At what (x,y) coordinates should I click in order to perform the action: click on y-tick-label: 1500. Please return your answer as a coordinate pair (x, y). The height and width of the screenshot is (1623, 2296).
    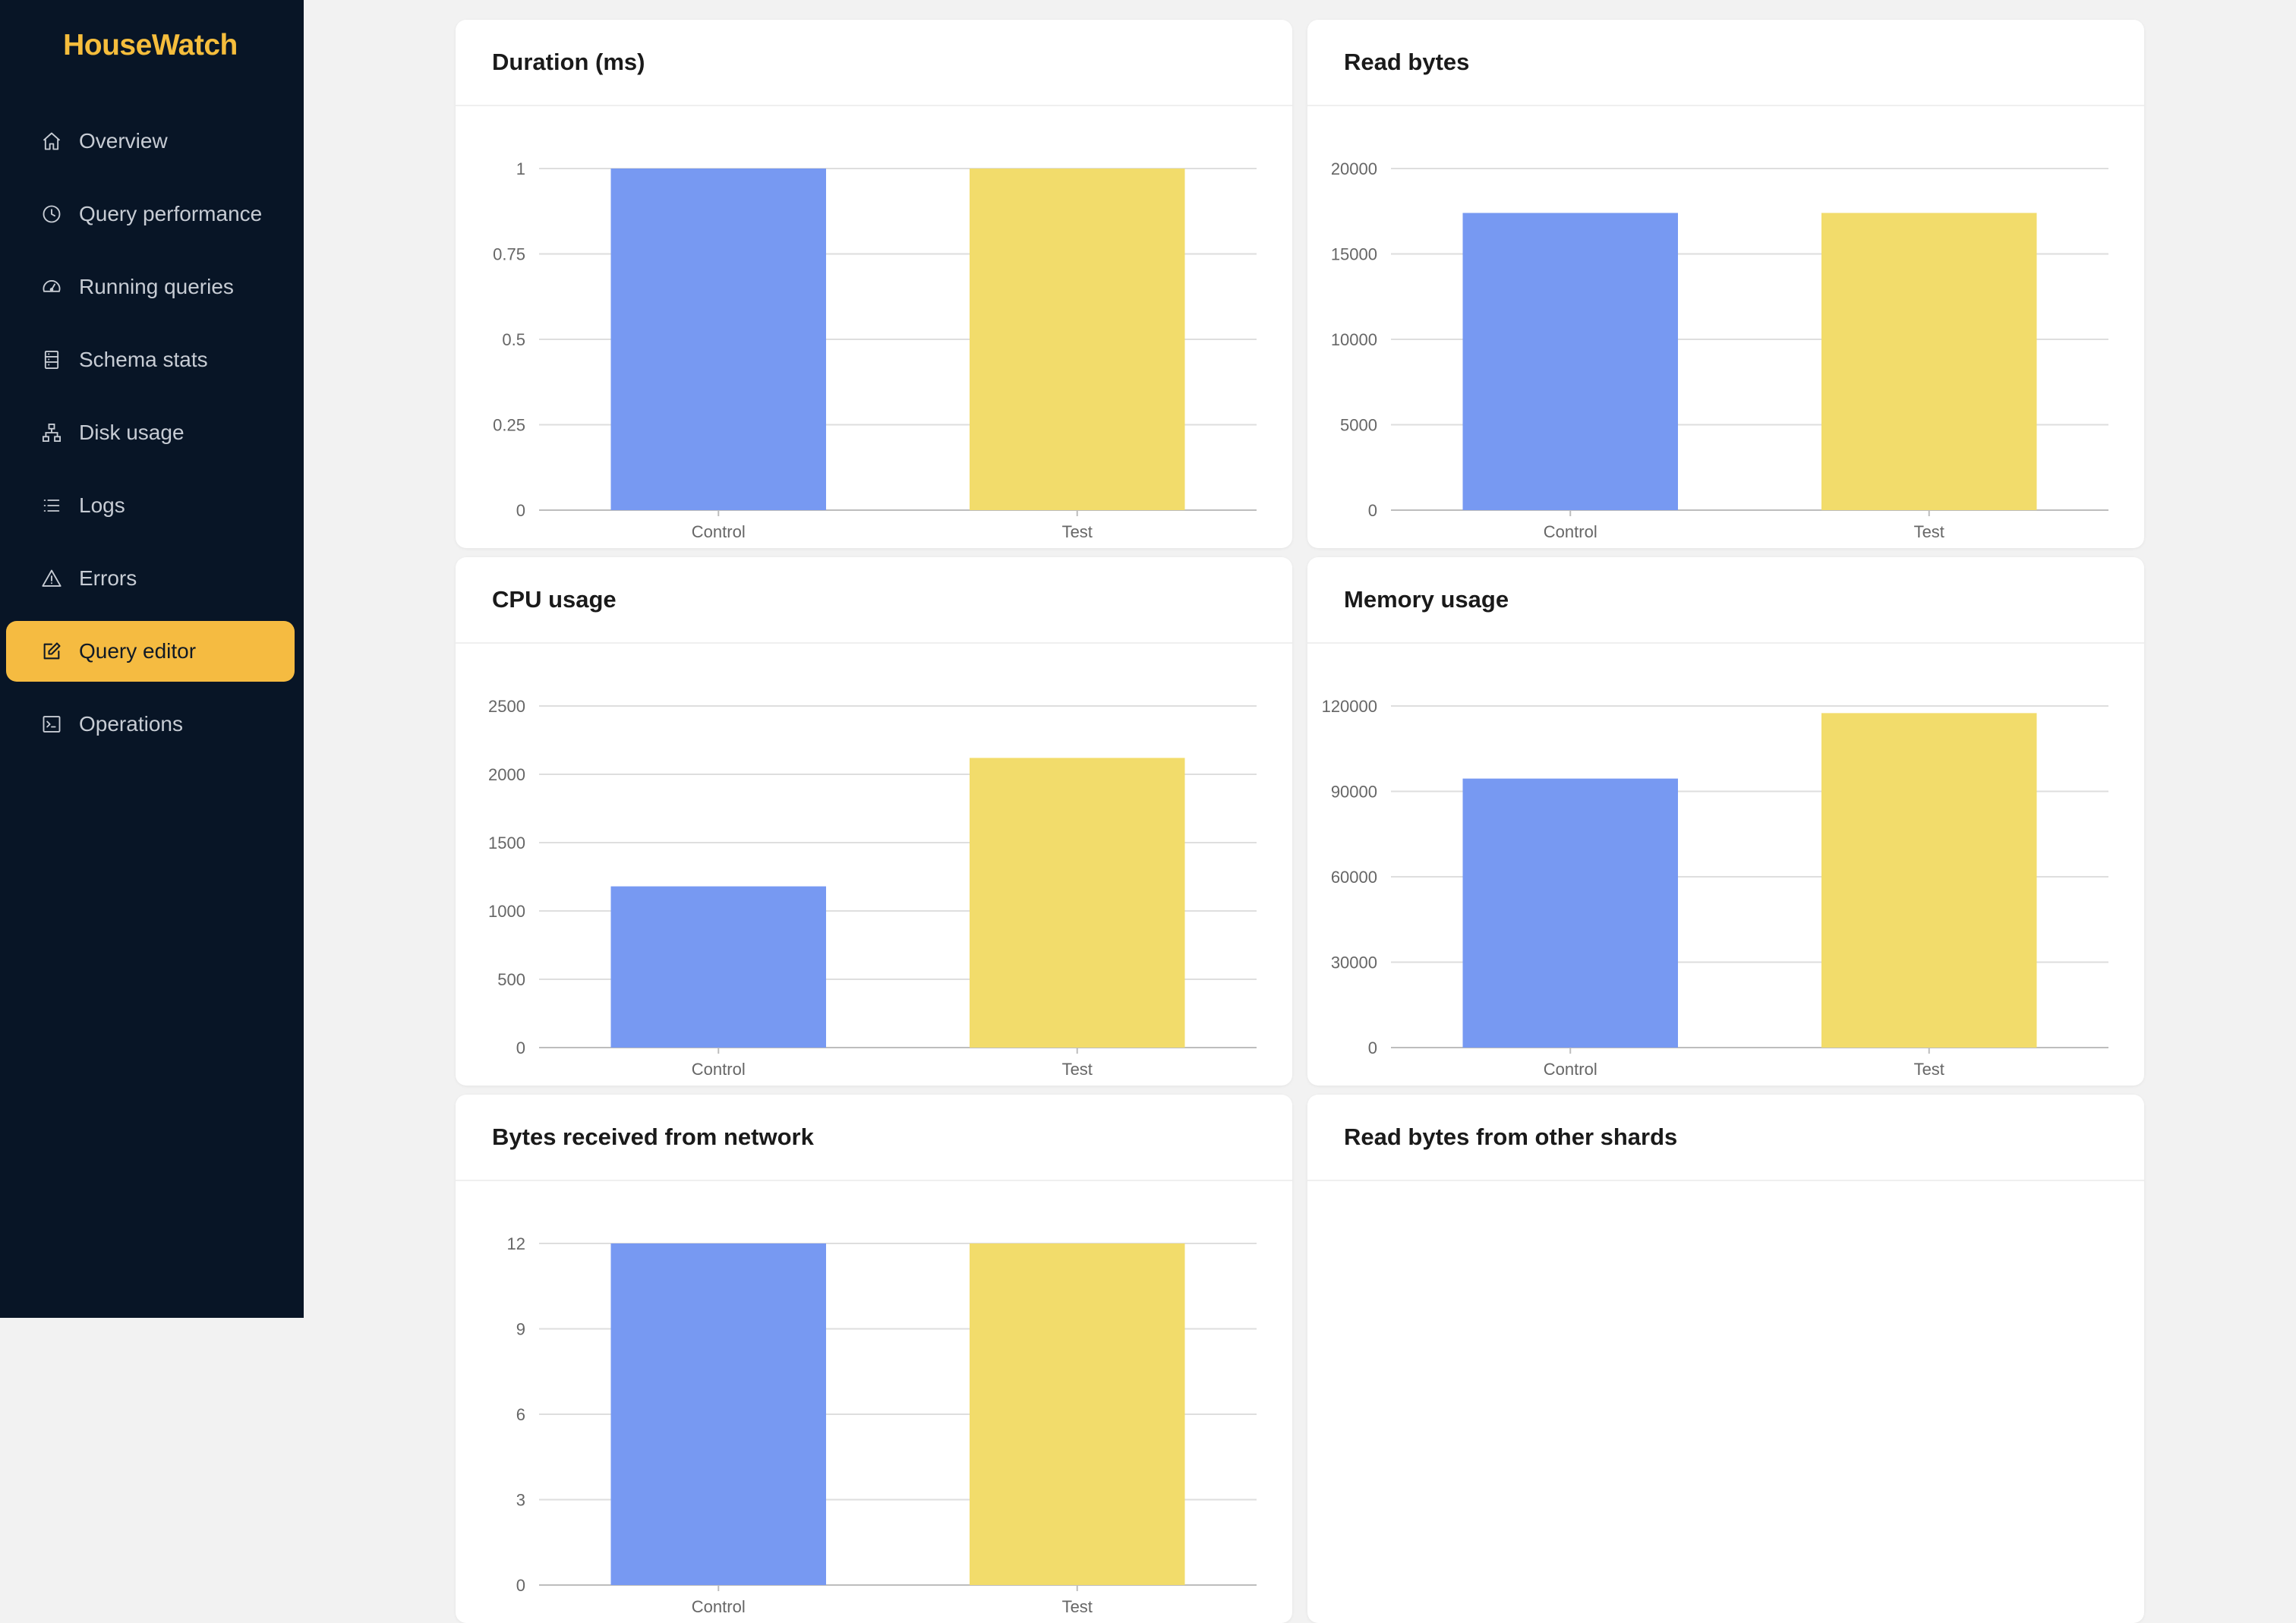
    Looking at the image, I should click on (507, 843).